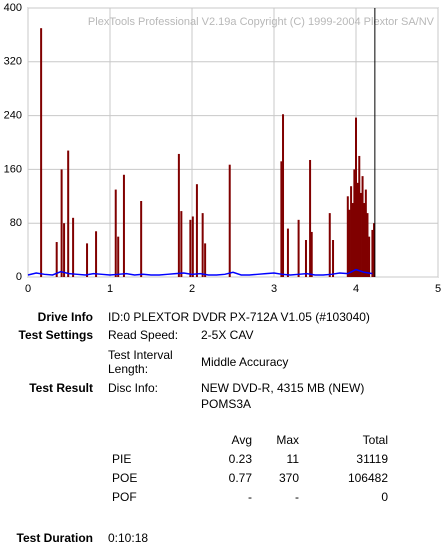  Describe the element at coordinates (125, 478) in the screenshot. I see `row-label: POE` at that location.